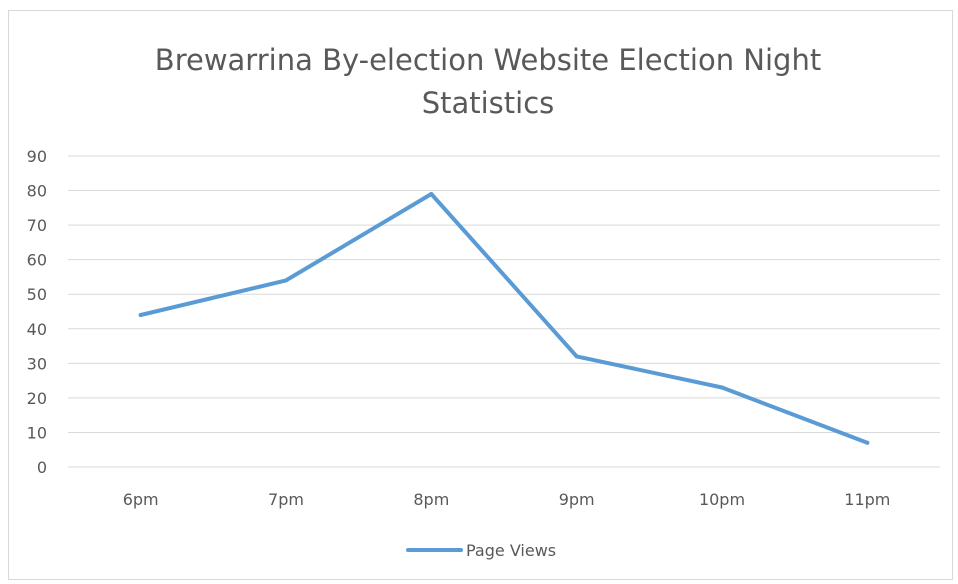 The height and width of the screenshot is (584, 958). I want to click on data-point-8pm, so click(431, 194).